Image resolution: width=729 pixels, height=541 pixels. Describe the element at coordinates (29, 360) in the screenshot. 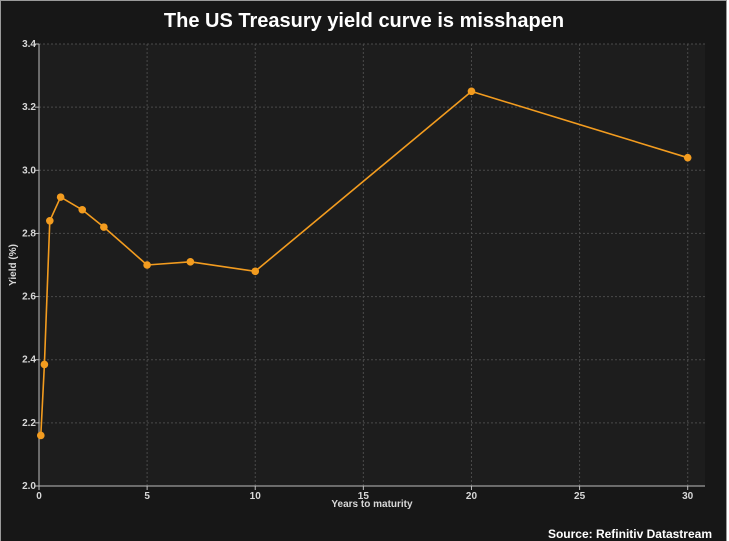

I see `y-tick-label: 2.4` at that location.